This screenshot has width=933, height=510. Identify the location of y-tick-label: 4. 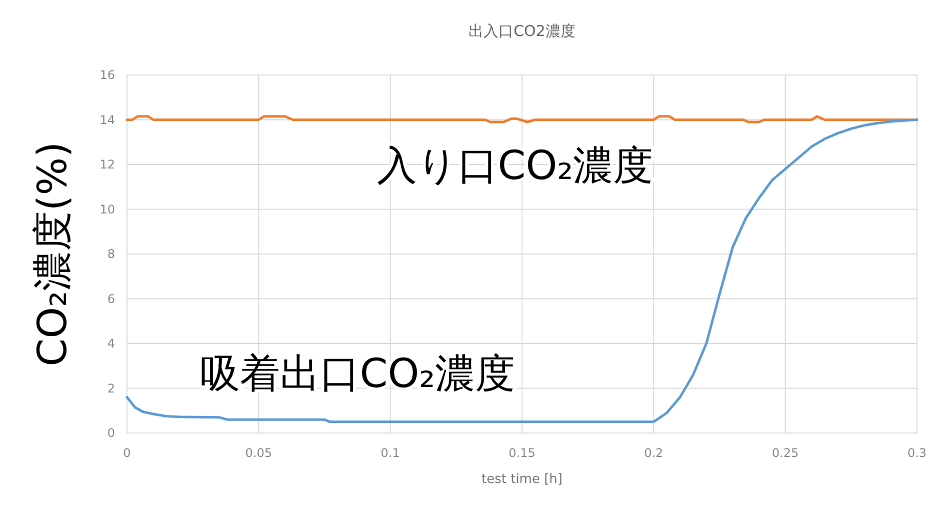
(111, 343).